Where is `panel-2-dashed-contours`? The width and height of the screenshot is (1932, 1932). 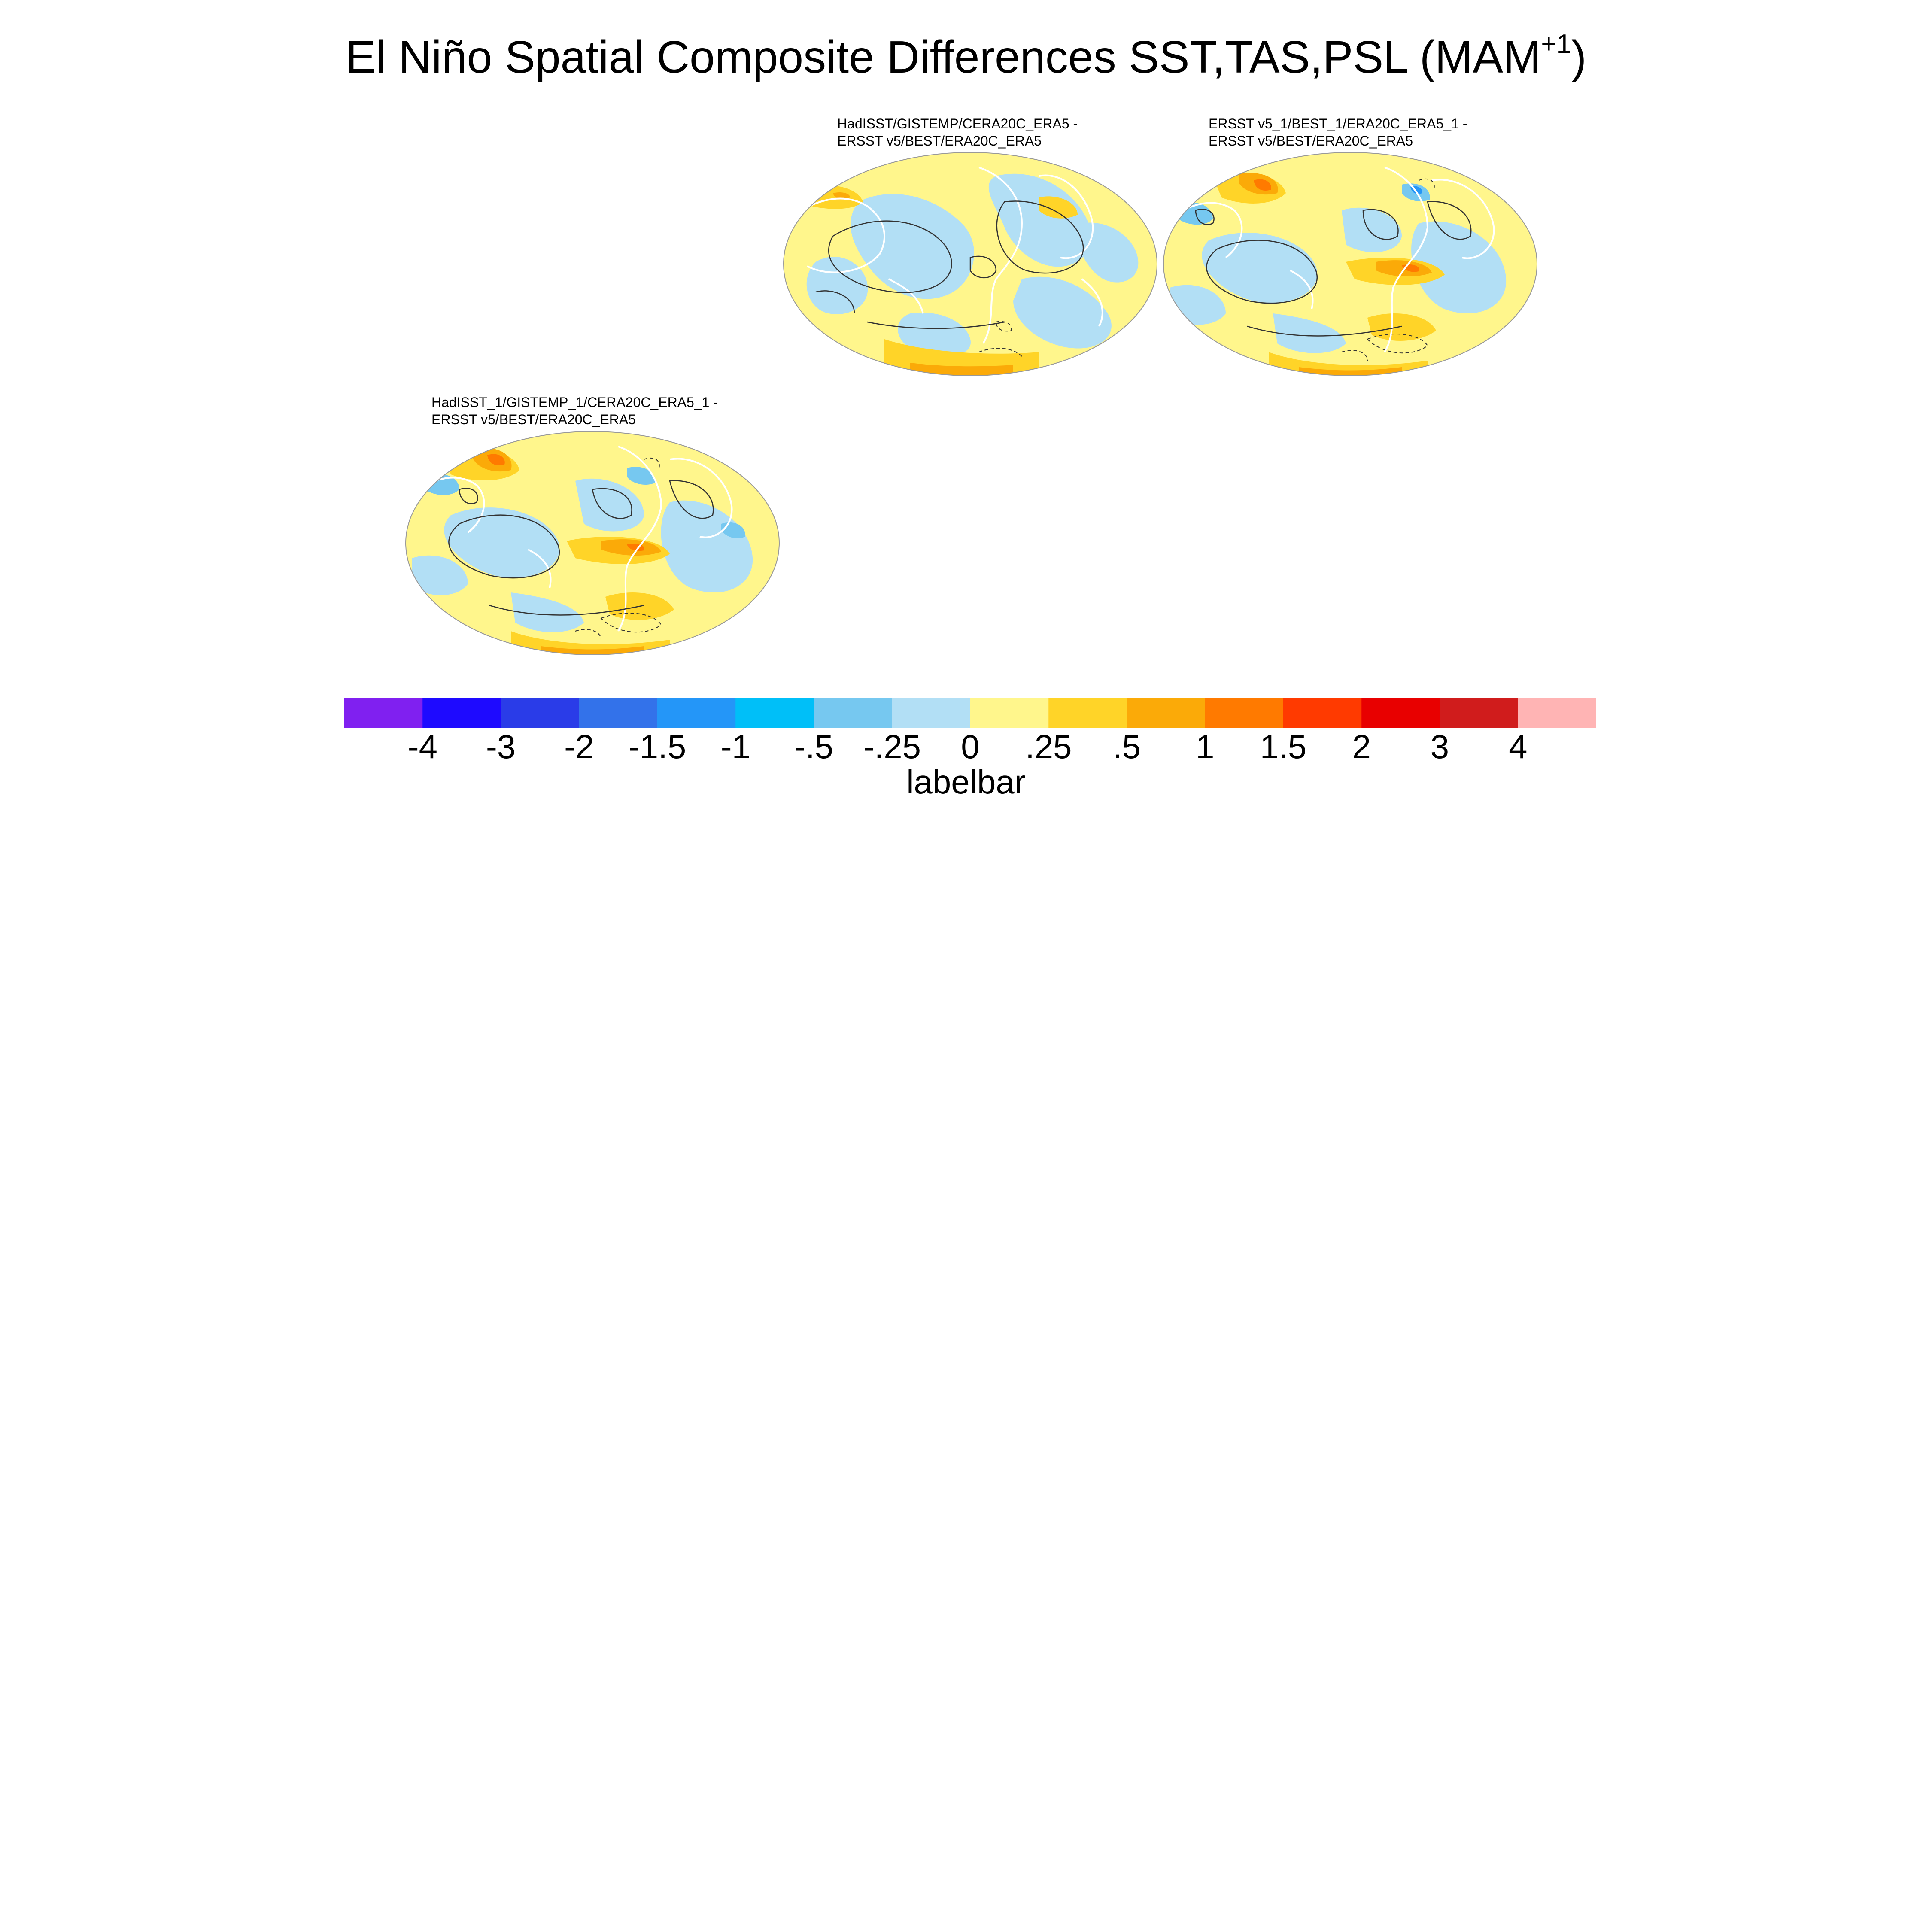
panel-2-dashed-contours is located at coordinates (1388, 269).